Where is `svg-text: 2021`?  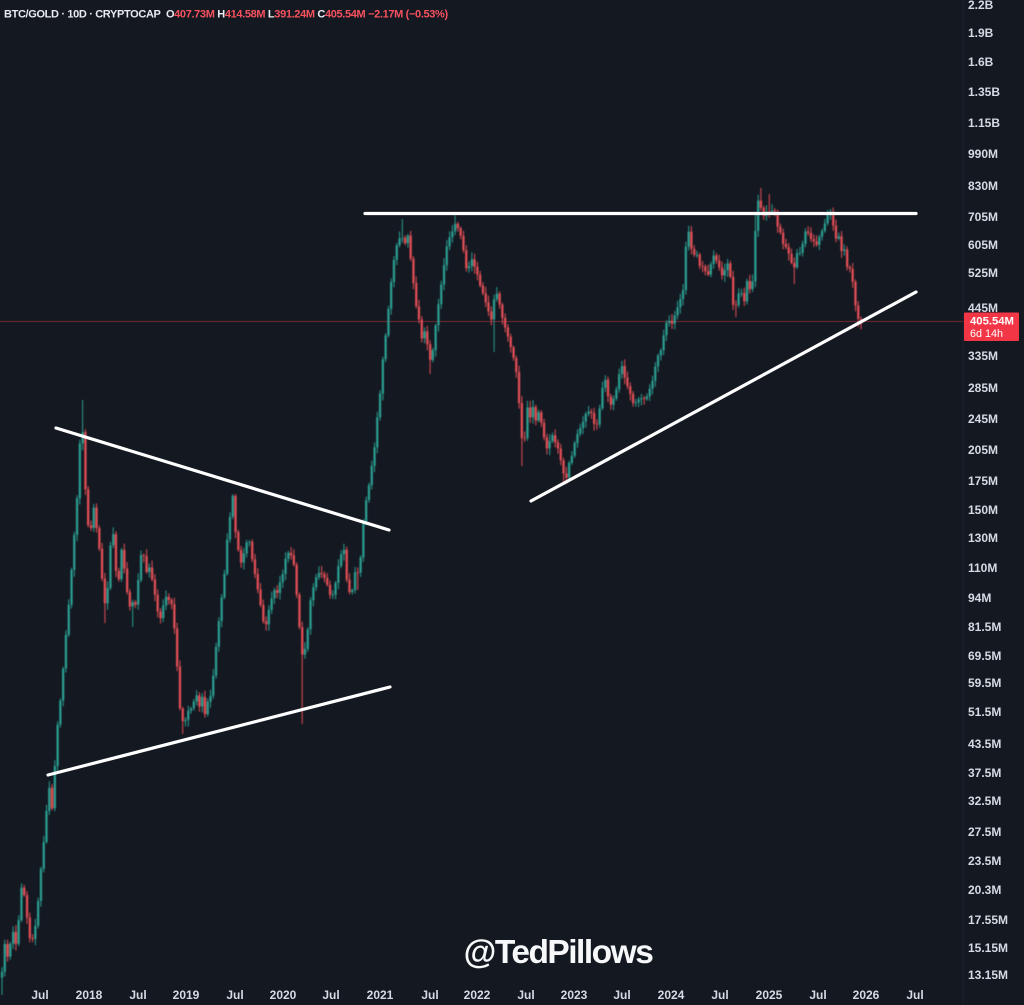 svg-text: 2021 is located at coordinates (380, 995).